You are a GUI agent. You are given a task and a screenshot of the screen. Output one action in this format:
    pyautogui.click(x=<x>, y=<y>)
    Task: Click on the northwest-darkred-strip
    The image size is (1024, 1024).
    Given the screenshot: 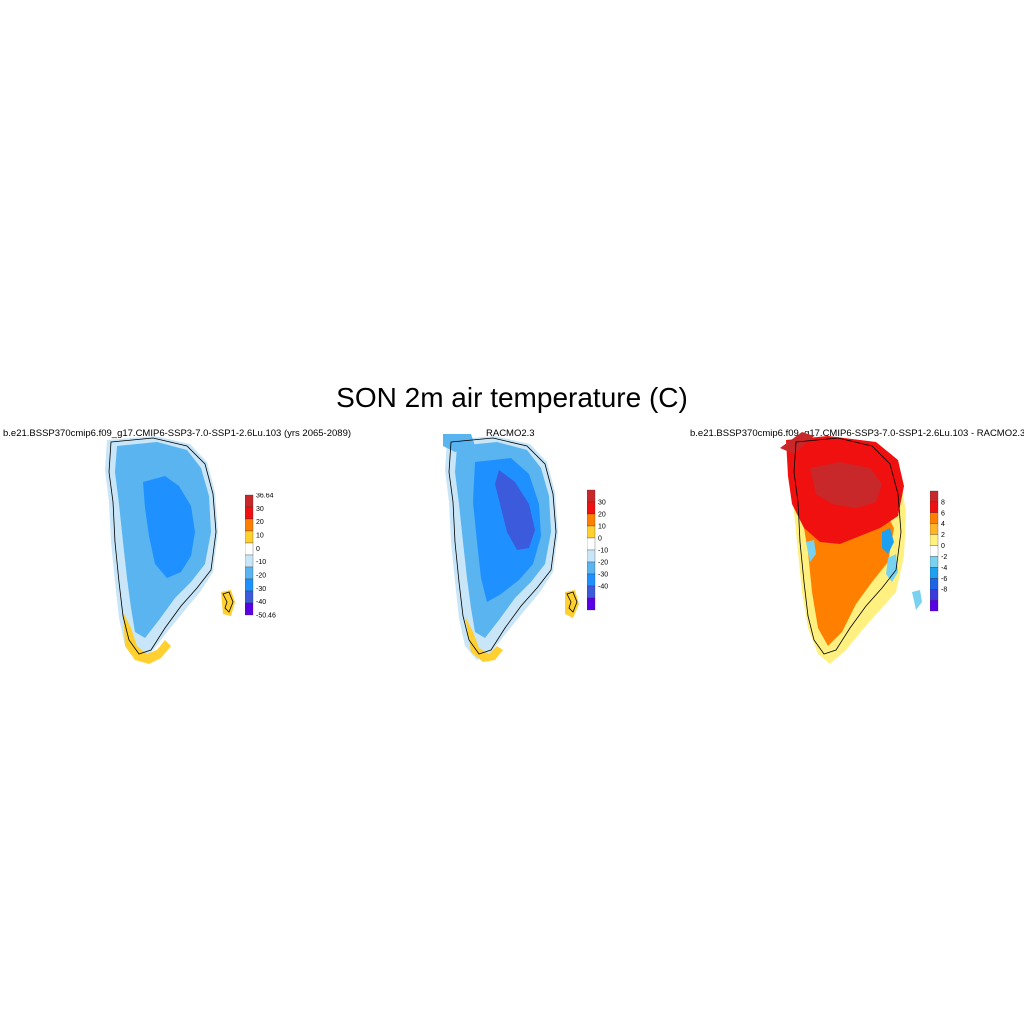 What is the action you would take?
    pyautogui.click(x=797, y=443)
    